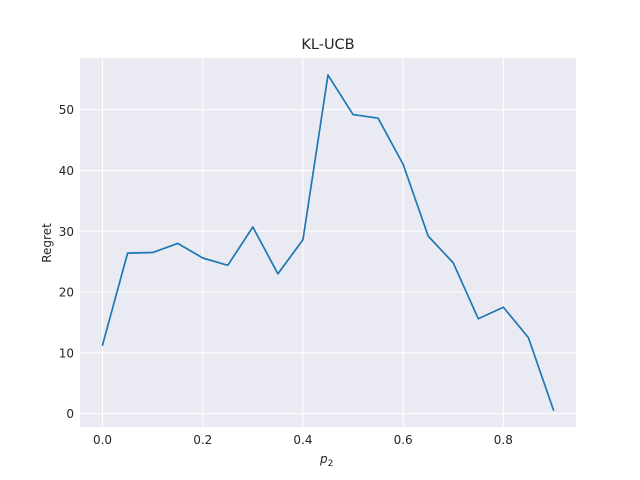 The image size is (640, 480). Describe the element at coordinates (331, 464) in the screenshot. I see `x-axis-label-subscript: 2` at that location.